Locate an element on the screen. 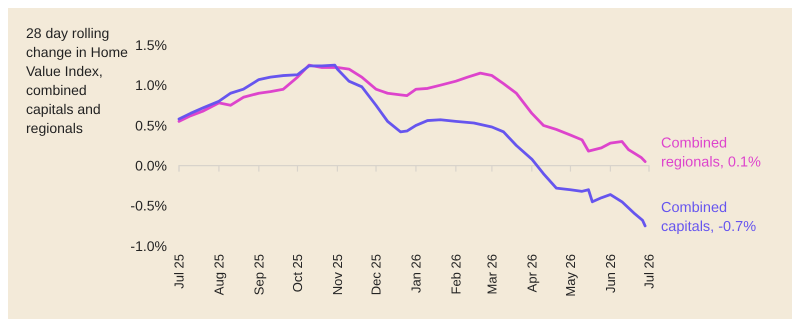 This screenshot has width=800, height=327. y-tick-label: 1.5% is located at coordinates (151, 44).